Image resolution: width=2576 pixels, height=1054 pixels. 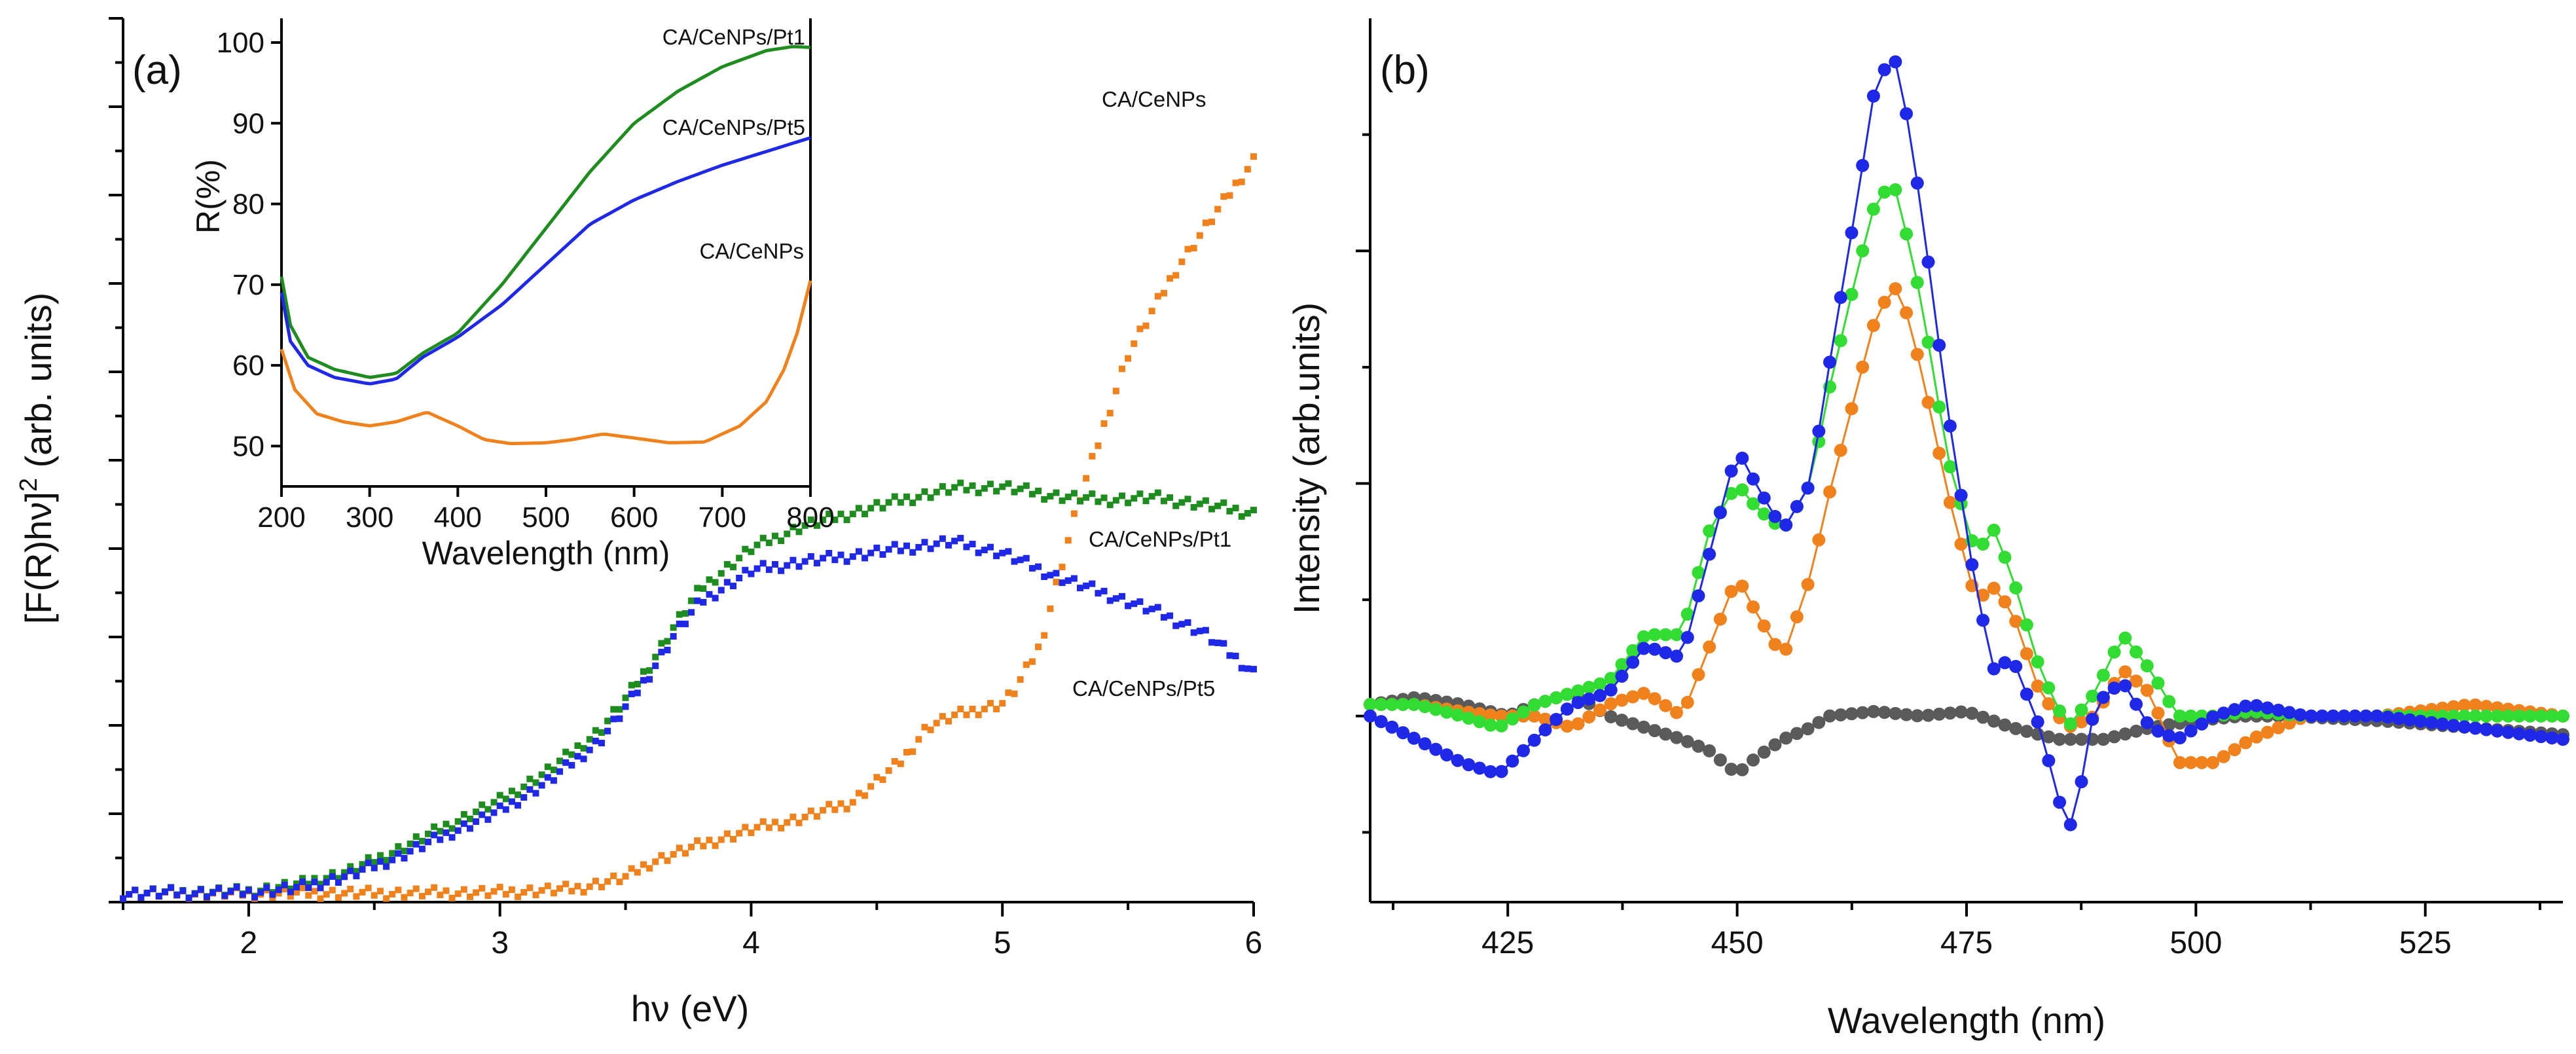 I want to click on panel-a-x-tick-label: 4, so click(x=751, y=943).